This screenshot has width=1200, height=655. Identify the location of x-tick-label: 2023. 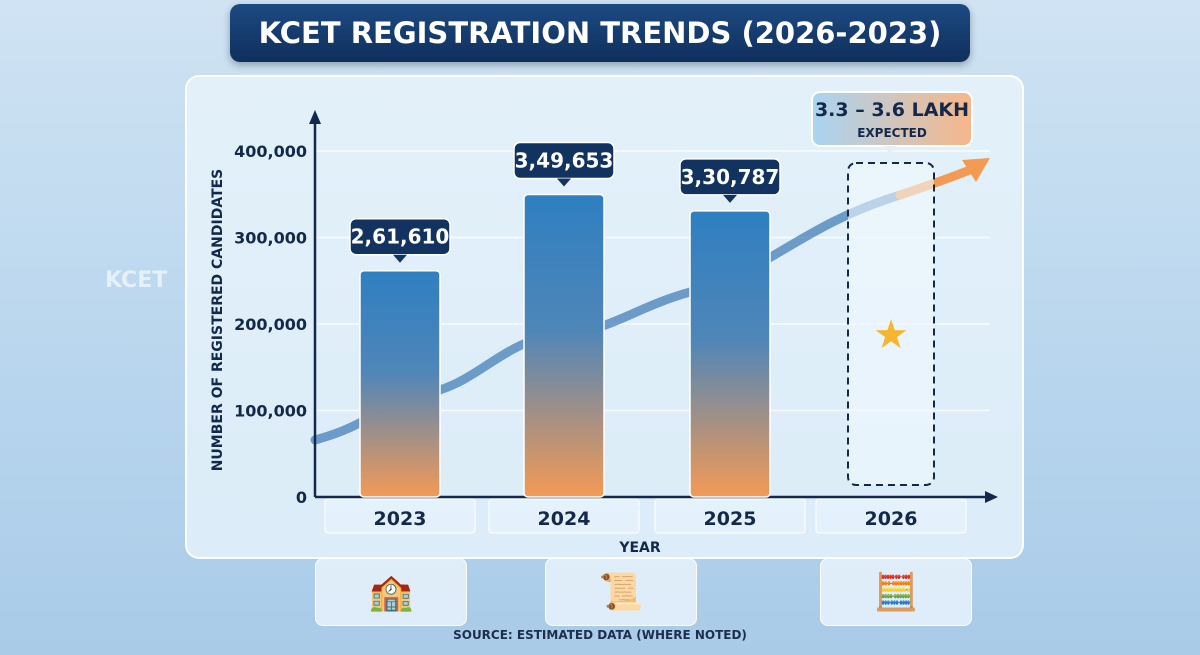
(400, 519).